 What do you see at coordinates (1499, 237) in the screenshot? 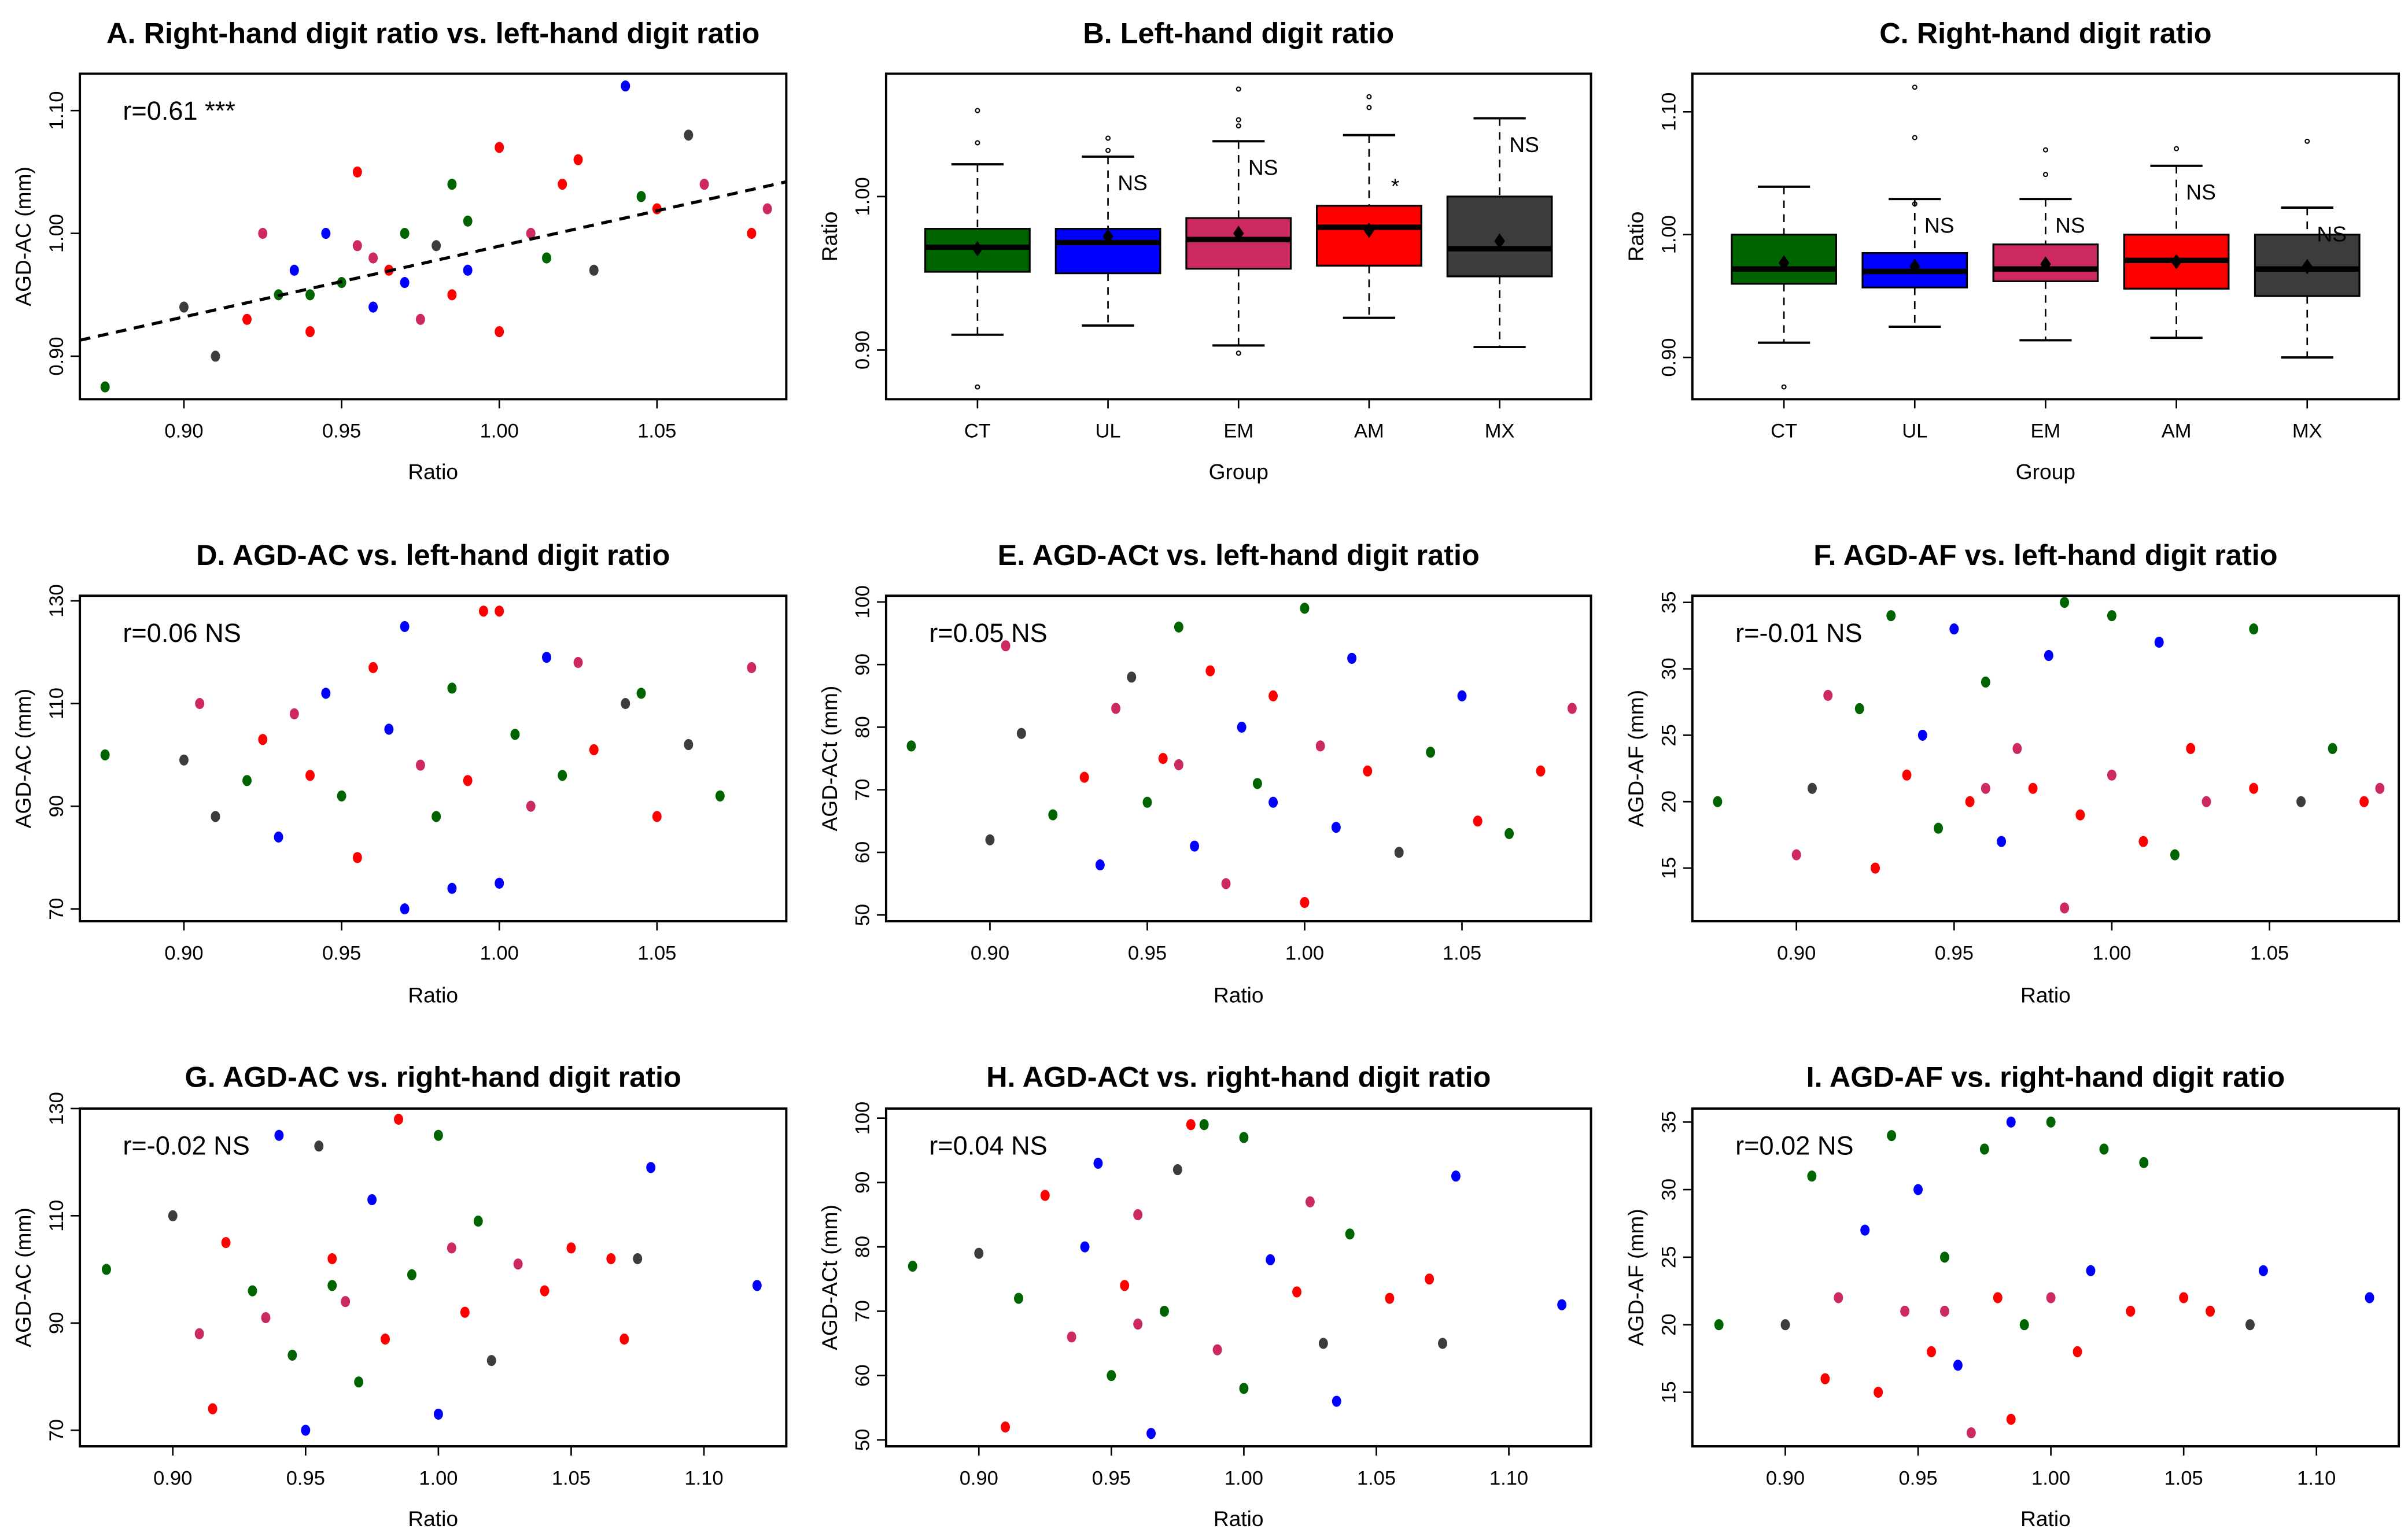
I see `box-MX` at bounding box center [1499, 237].